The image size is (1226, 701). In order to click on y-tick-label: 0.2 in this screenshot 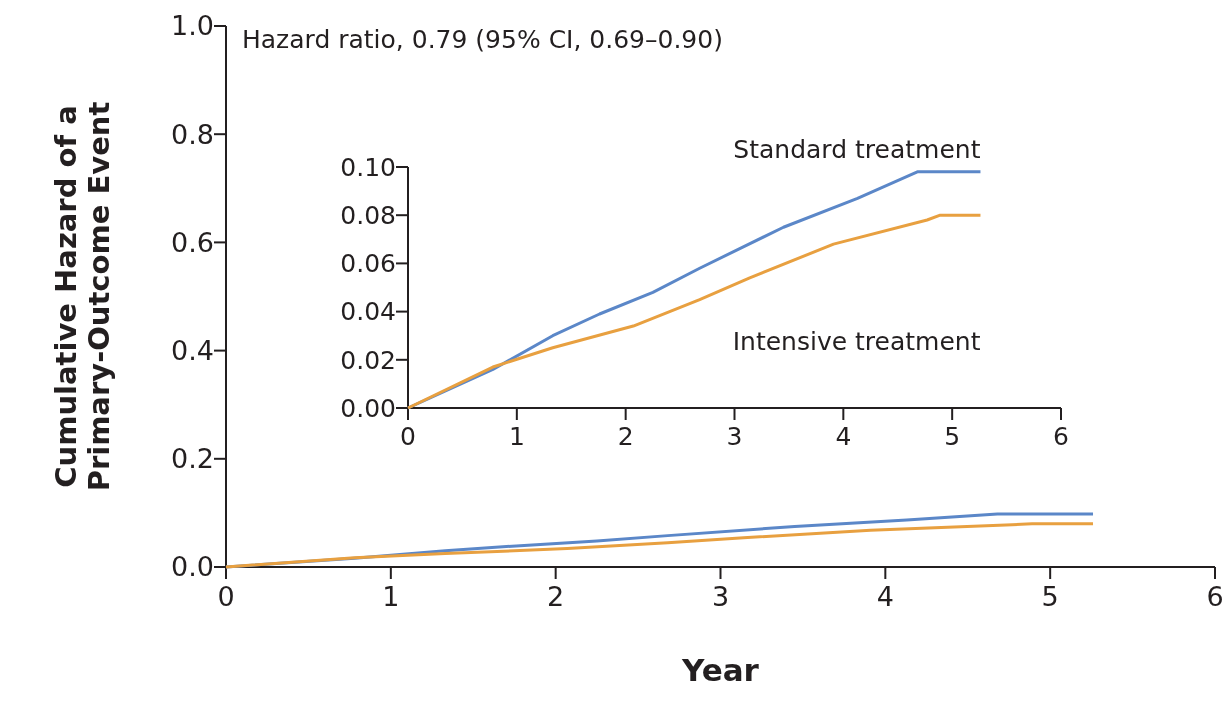, I will do `click(192, 459)`.